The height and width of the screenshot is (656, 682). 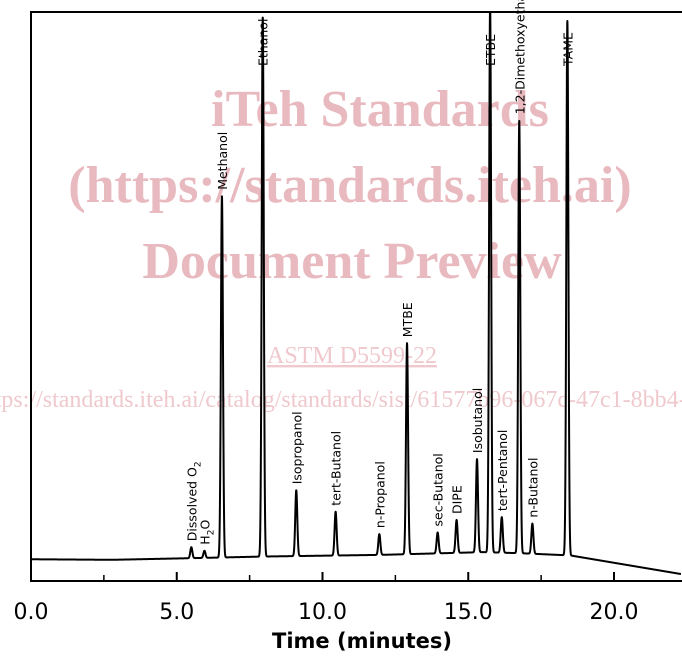 I want to click on watermark-line-4: ASTM D5599-22, so click(x=352, y=356).